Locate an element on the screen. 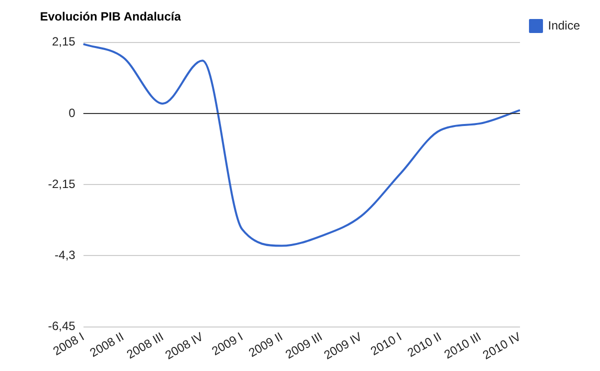 This screenshot has width=600, height=371. y-tick-label: -2,15 is located at coordinates (62, 183).